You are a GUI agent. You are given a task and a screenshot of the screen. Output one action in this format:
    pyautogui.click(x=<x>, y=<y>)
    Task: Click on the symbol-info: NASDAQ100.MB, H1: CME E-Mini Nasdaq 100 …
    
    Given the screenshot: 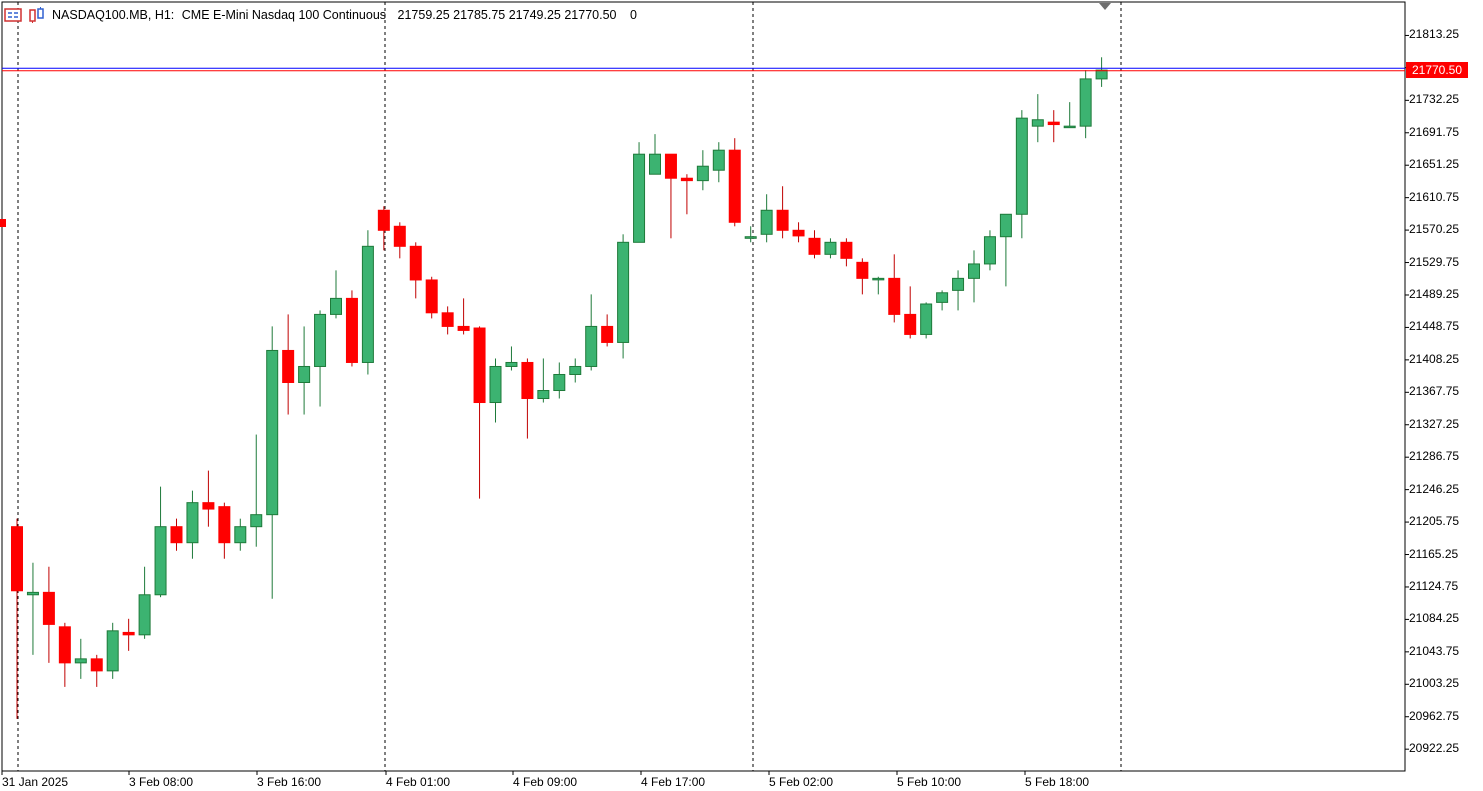 What is the action you would take?
    pyautogui.click(x=346, y=15)
    